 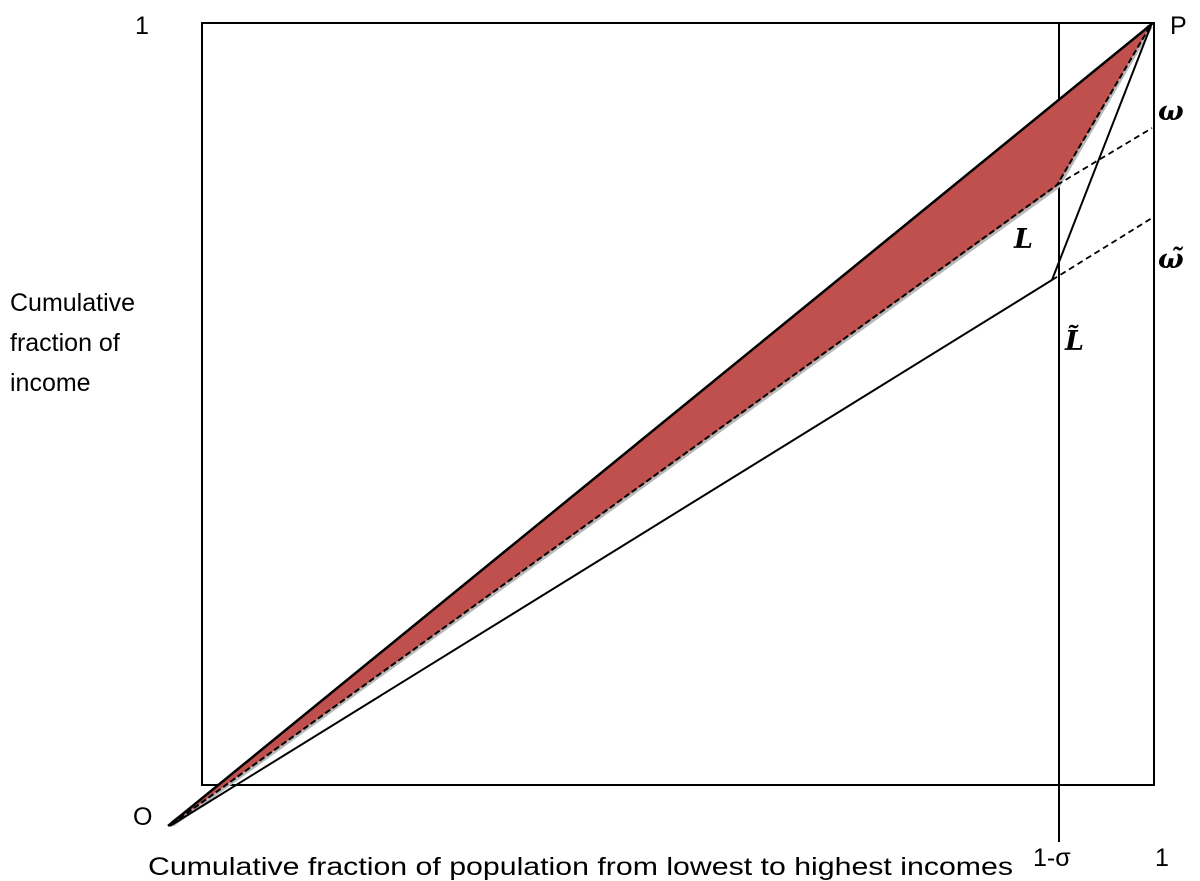 What do you see at coordinates (1074, 340) in the screenshot?
I see `curve-l-tilde-label: L̃` at bounding box center [1074, 340].